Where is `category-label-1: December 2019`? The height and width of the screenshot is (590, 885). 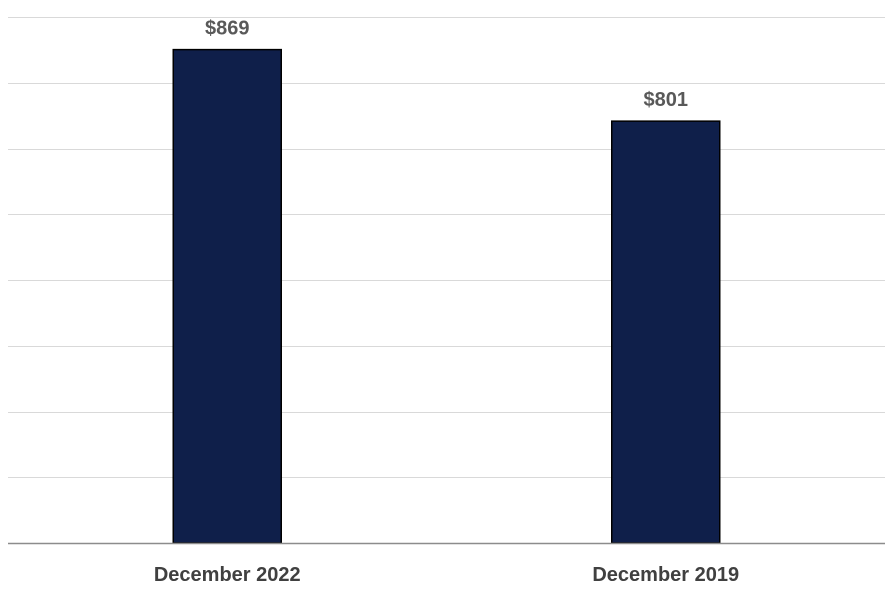 category-label-1: December 2019 is located at coordinates (665, 574).